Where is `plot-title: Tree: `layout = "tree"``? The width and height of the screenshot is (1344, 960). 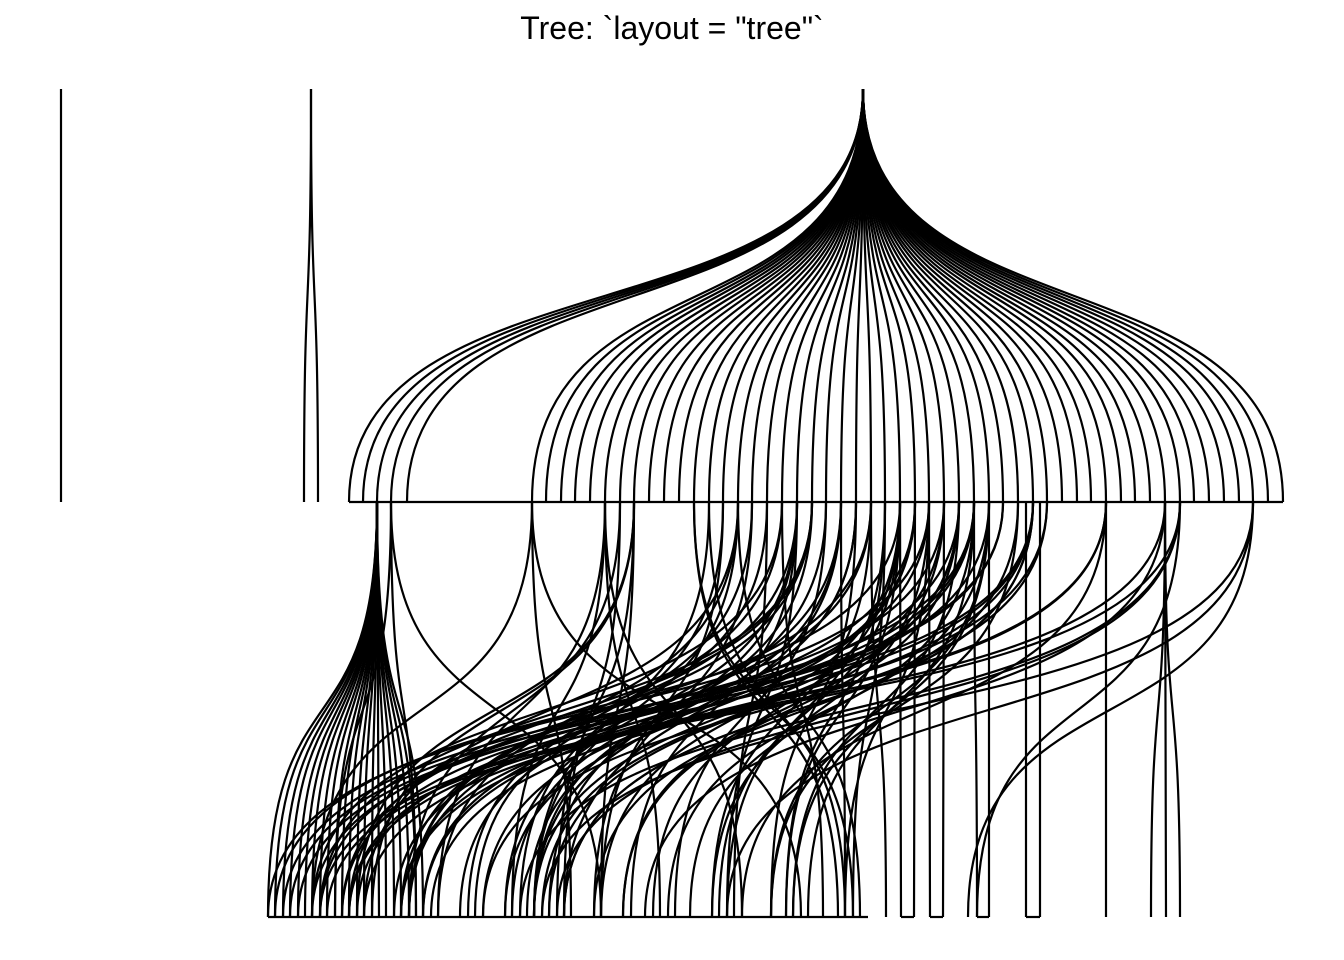
plot-title: Tree: `layout = "tree"` is located at coordinates (672, 28).